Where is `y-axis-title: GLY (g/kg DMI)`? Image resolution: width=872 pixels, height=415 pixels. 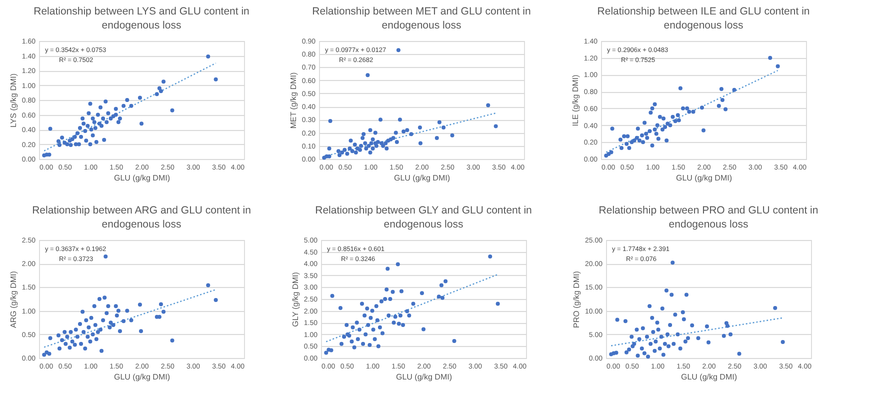
y-axis-title: GLY (g/kg DMI) is located at coordinates (295, 299).